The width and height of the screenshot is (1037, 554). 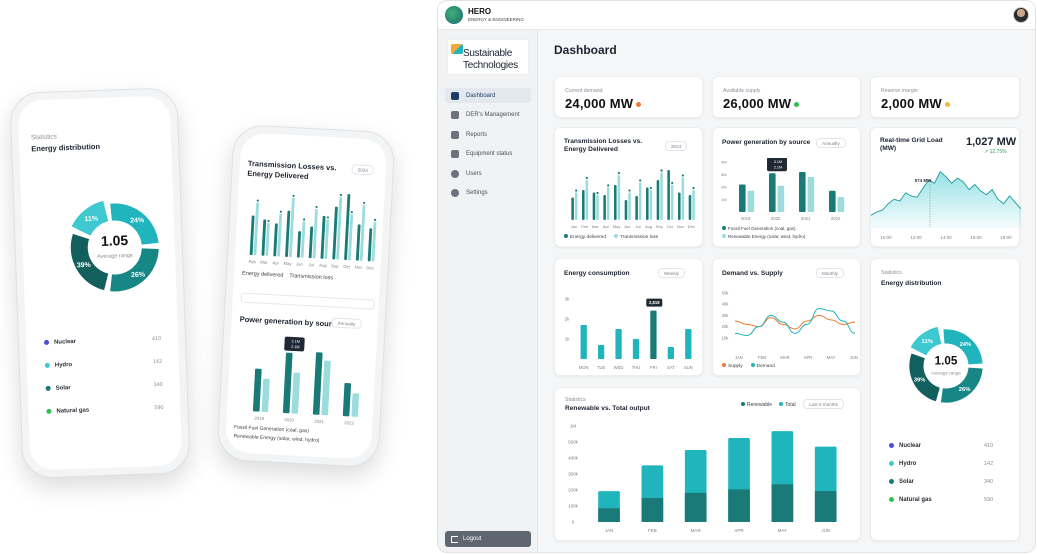 I want to click on hero-logo-icon, so click(x=454, y=15).